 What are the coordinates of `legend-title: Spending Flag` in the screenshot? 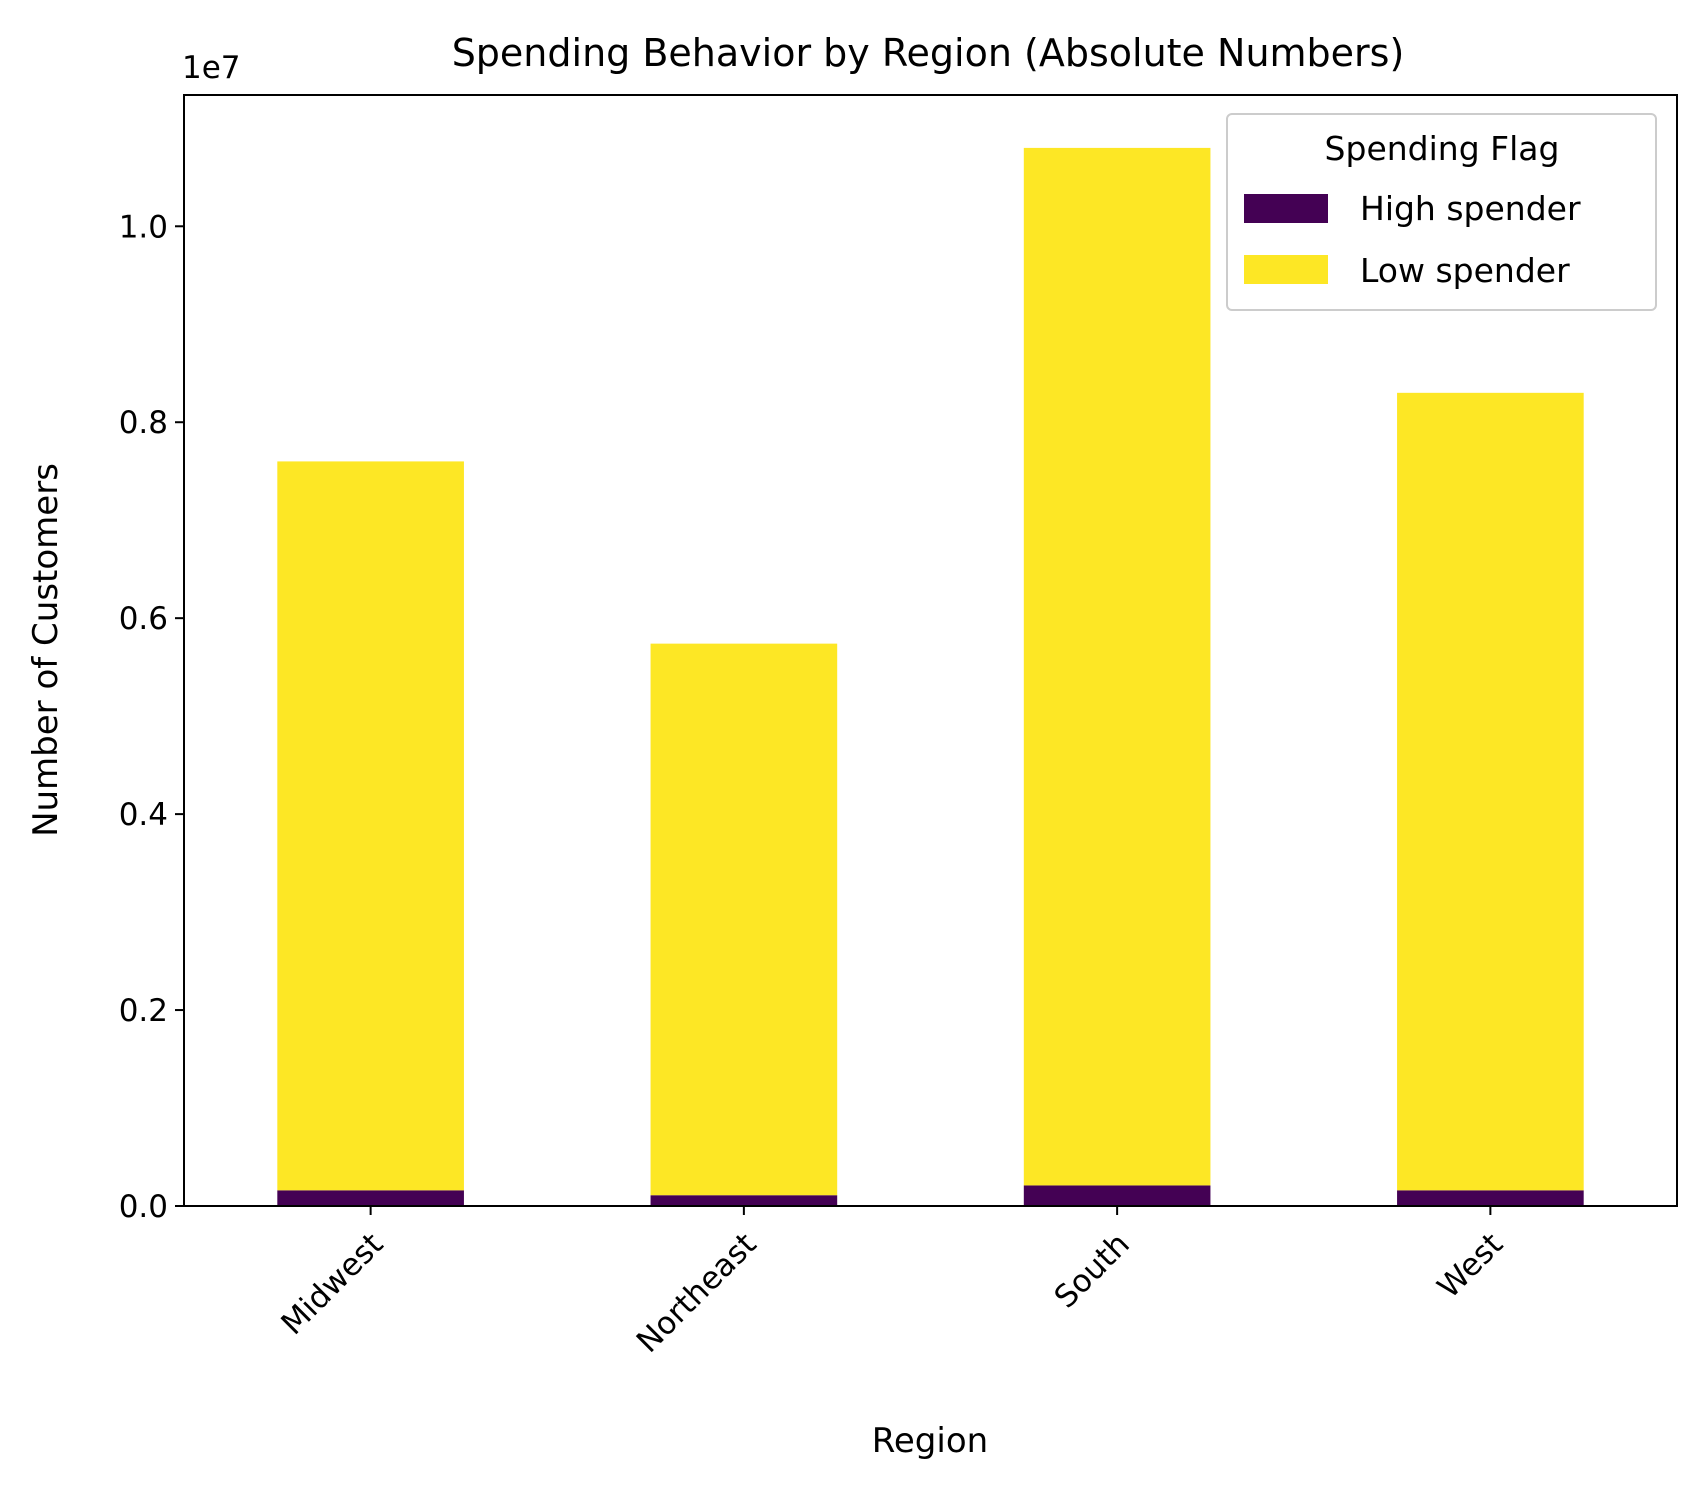 It's located at (1442, 148).